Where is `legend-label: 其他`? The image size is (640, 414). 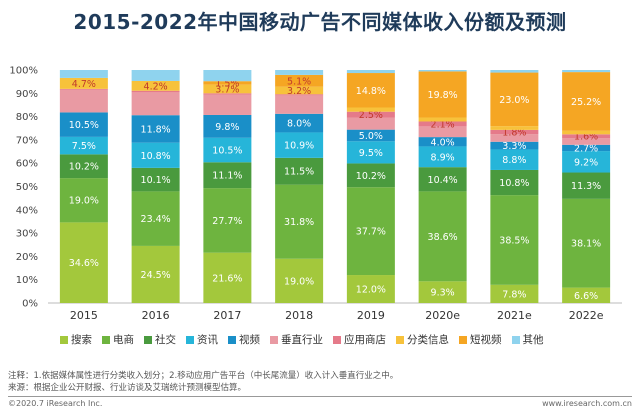
legend-label: 其他 is located at coordinates (533, 340).